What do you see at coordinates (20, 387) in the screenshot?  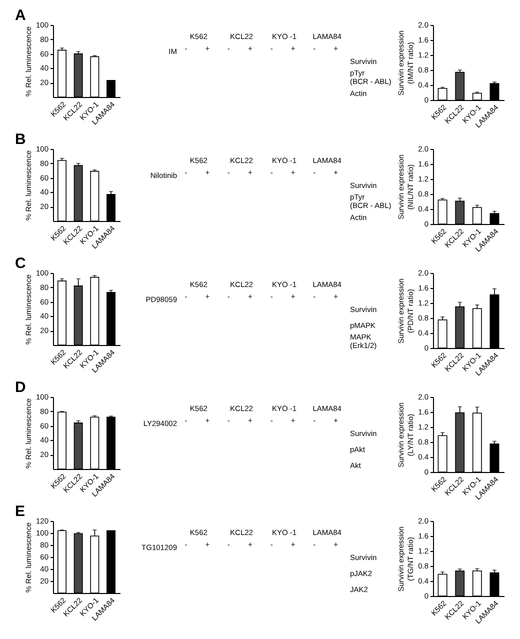 I see `chart-title: D` at bounding box center [20, 387].